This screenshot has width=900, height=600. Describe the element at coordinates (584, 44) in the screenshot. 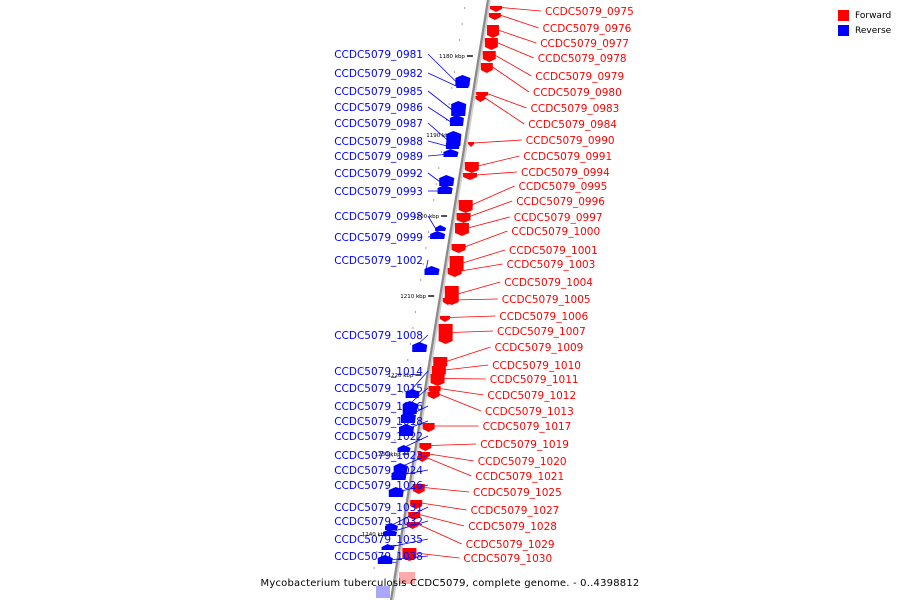

I see `forward-gene-label: CCDC5079_0977` at that location.